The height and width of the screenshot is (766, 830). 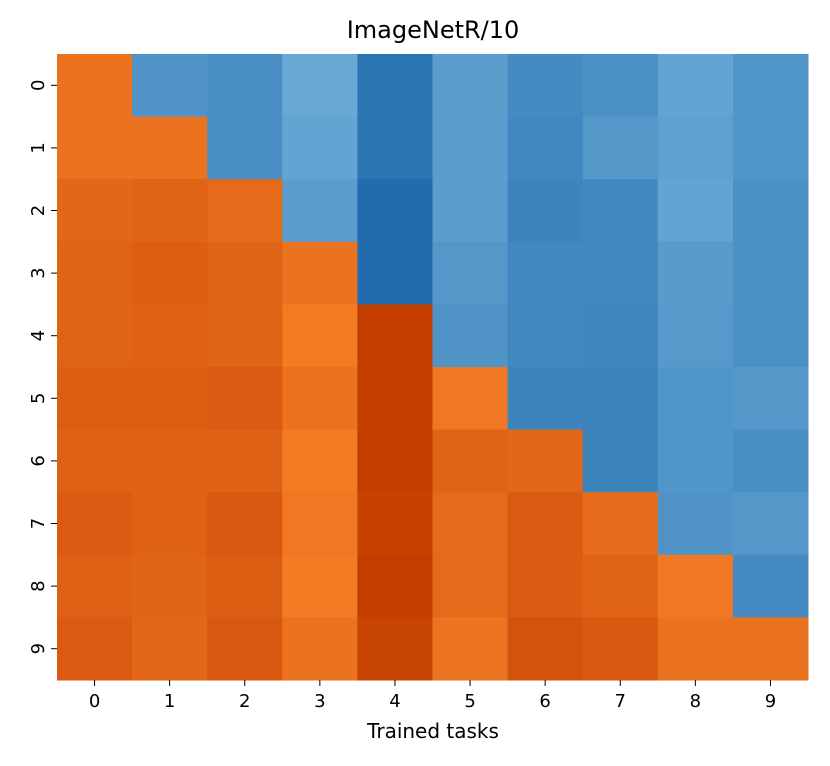 What do you see at coordinates (38, 210) in the screenshot?
I see `y-tick-label: 2` at bounding box center [38, 210].